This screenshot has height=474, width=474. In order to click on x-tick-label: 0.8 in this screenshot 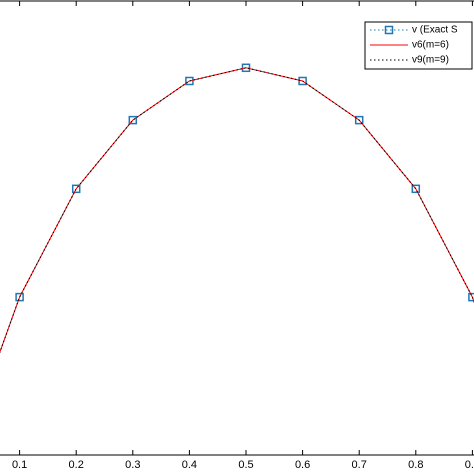, I will do `click(415, 465)`.